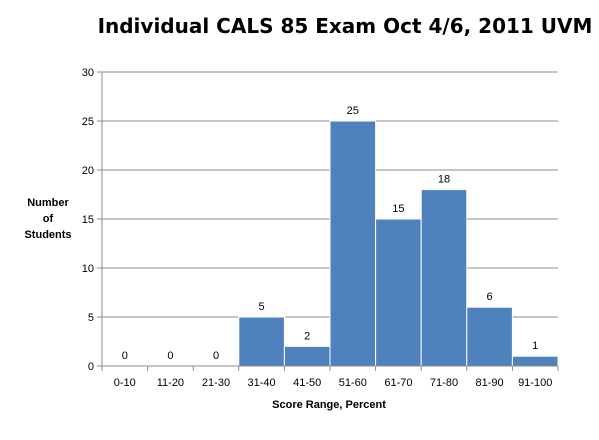 The image size is (599, 440). What do you see at coordinates (398, 383) in the screenshot?
I see `x-tick-label: 61-70` at bounding box center [398, 383].